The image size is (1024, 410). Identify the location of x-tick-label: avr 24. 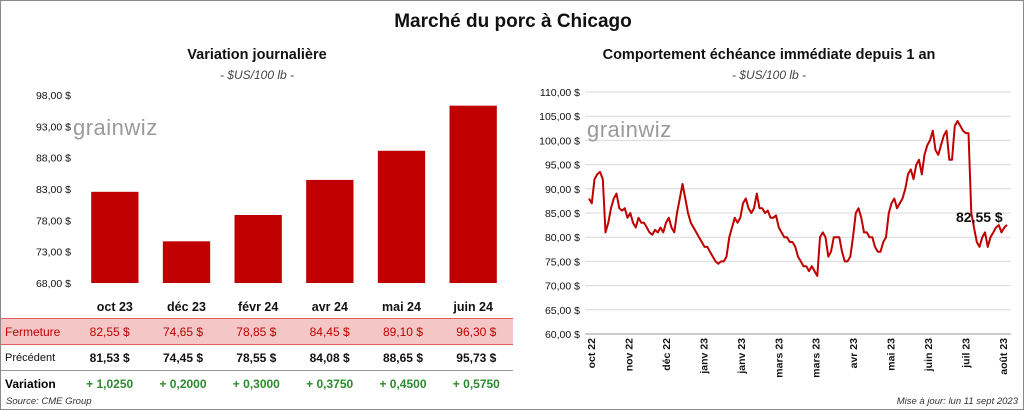
(330, 307).